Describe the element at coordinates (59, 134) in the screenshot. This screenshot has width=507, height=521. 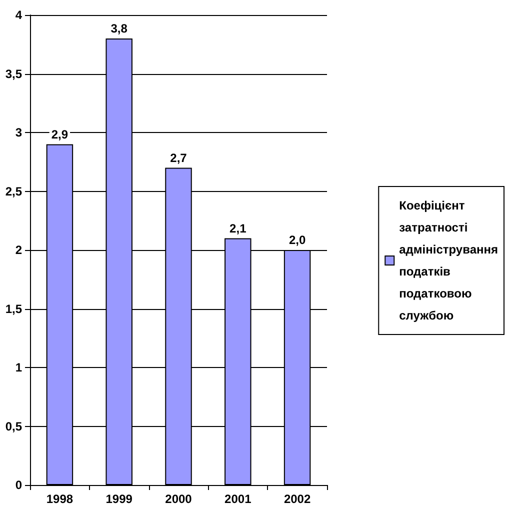
I see `data-label: 2,9` at that location.